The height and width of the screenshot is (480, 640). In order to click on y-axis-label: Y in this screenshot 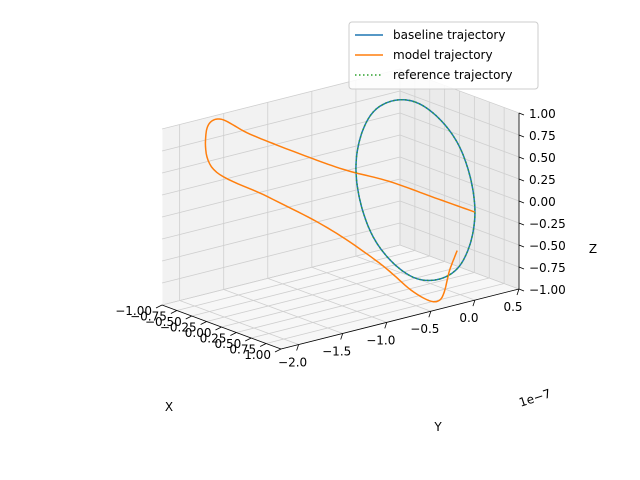, I will do `click(437, 427)`.